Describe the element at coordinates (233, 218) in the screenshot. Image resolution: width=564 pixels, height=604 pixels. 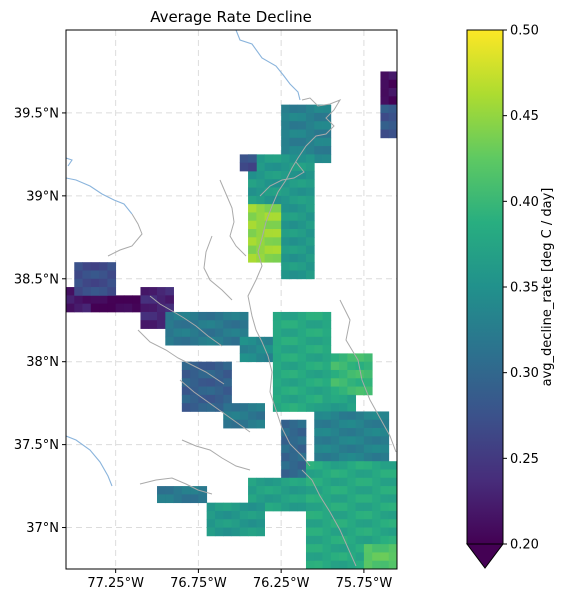
I see `coastline` at that location.